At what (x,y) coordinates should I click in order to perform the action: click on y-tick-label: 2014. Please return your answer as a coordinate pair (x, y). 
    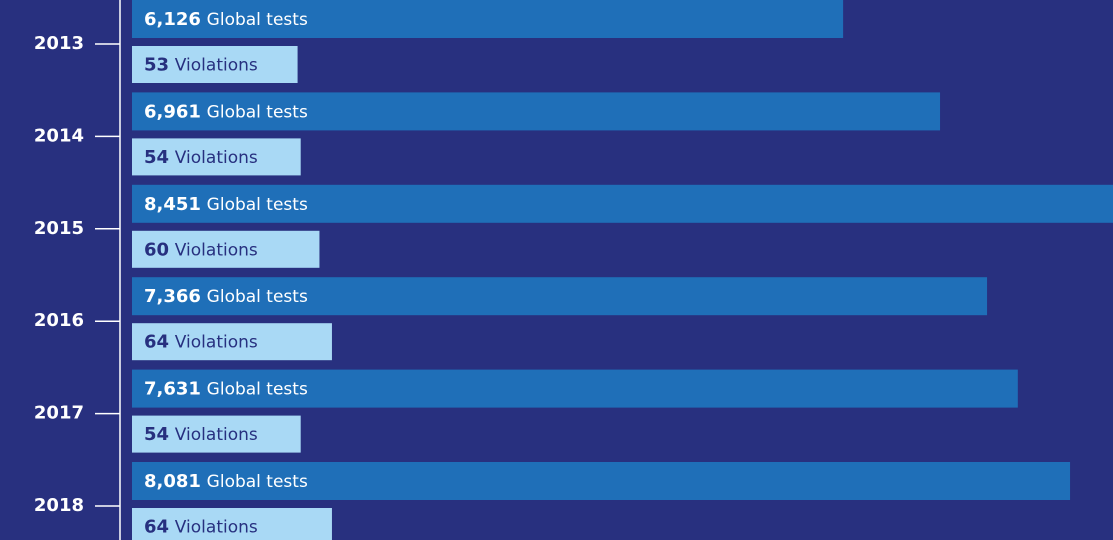
    Looking at the image, I should click on (59, 135).